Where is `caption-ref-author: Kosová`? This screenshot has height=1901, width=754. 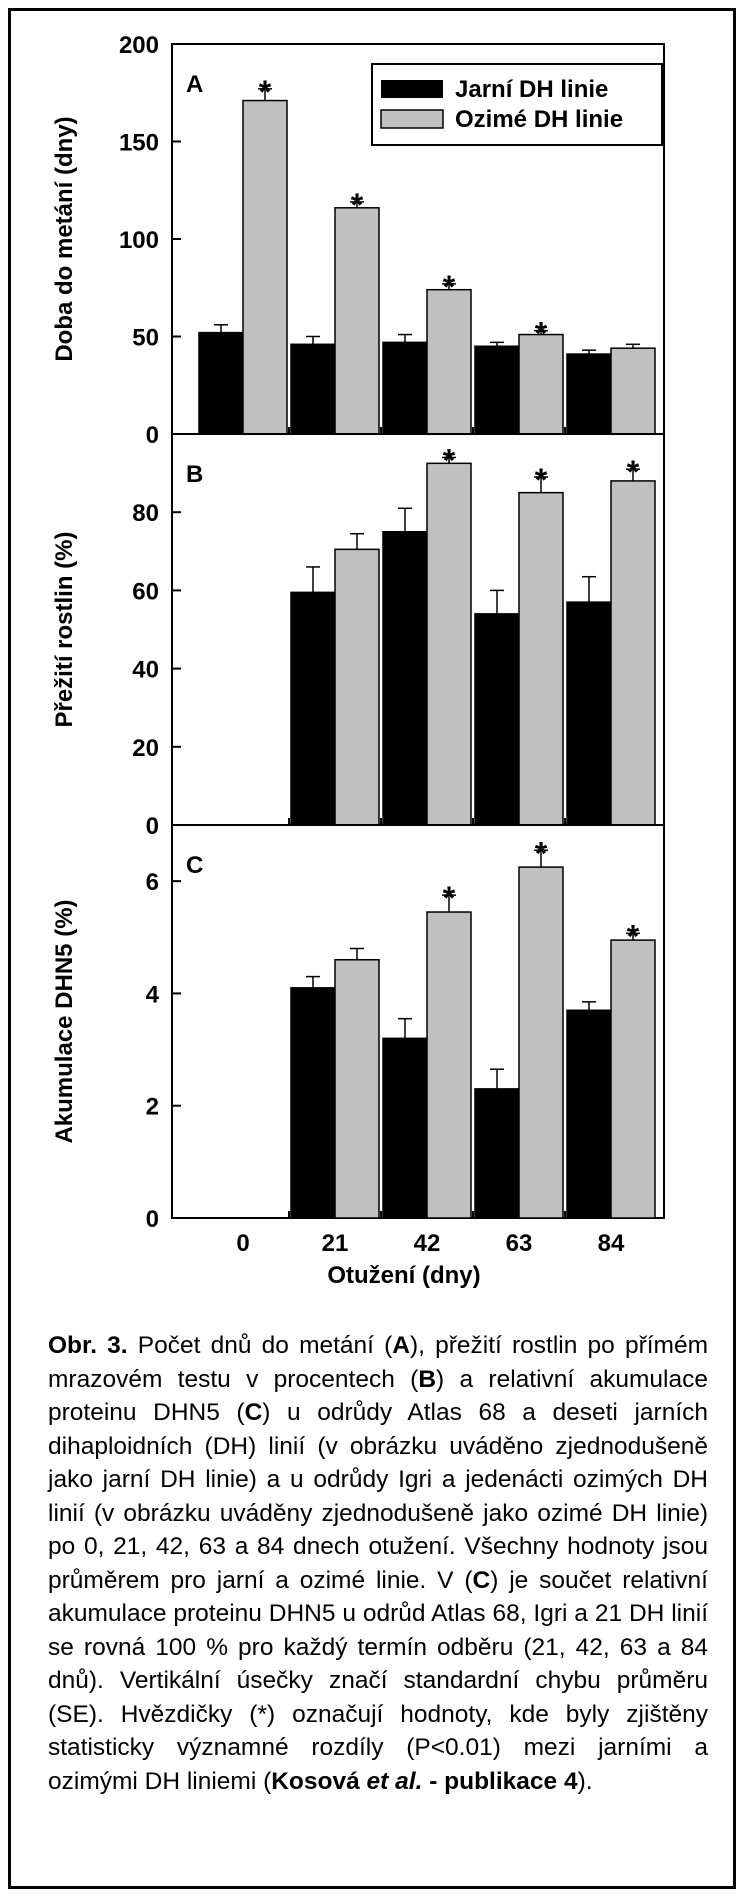 caption-ref-author: Kosová is located at coordinates (319, 1781).